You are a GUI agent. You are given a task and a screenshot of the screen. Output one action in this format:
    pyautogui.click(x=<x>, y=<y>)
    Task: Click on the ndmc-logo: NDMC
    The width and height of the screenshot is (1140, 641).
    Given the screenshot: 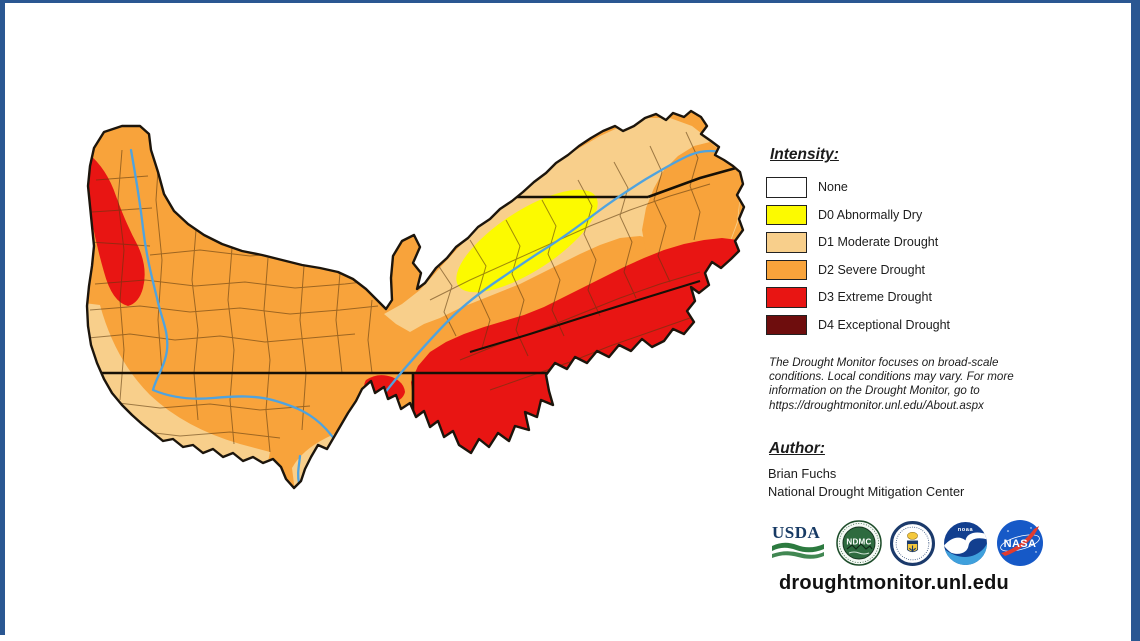 What is the action you would take?
    pyautogui.click(x=859, y=543)
    